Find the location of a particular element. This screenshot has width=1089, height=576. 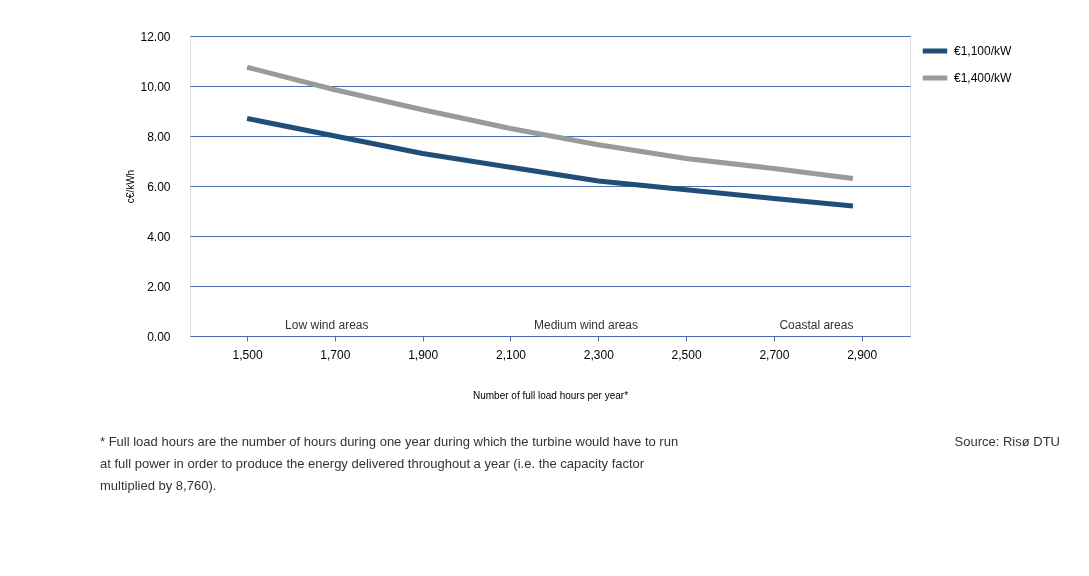

y-tick-label: 10.00 is located at coordinates (155, 86).